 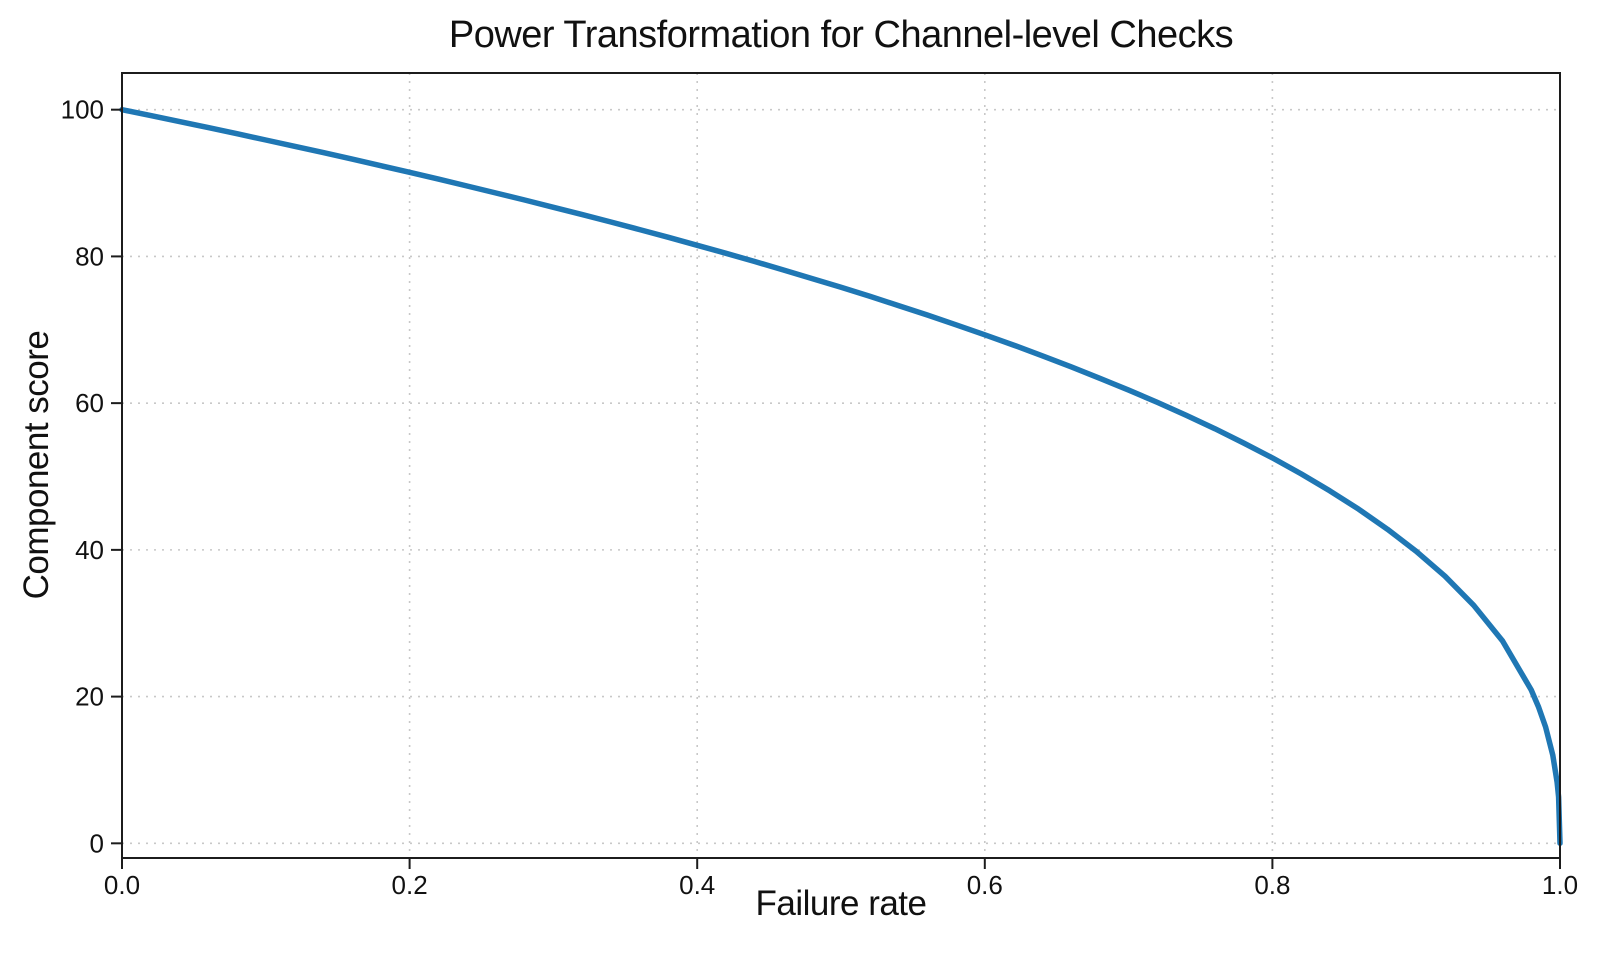 What do you see at coordinates (841, 903) in the screenshot?
I see `x-axis-label: Failure rate` at bounding box center [841, 903].